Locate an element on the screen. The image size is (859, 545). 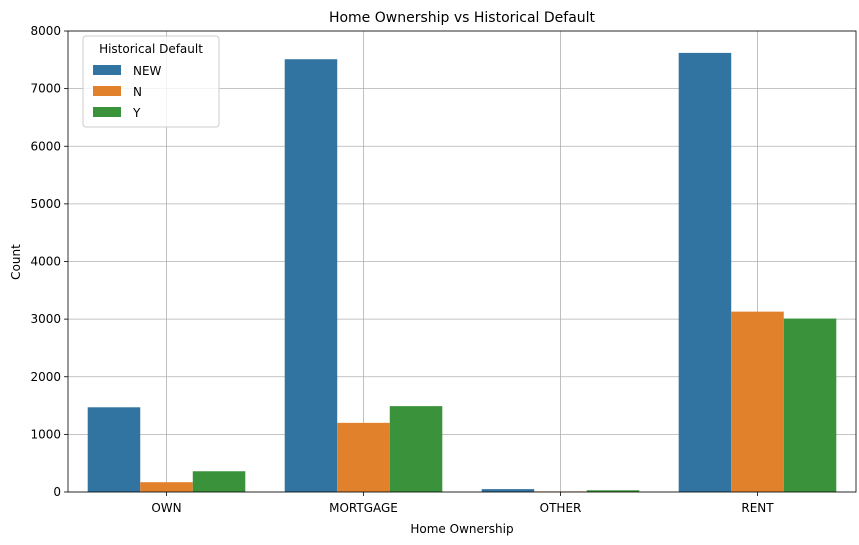
legend-swatch-new is located at coordinates (107, 70).